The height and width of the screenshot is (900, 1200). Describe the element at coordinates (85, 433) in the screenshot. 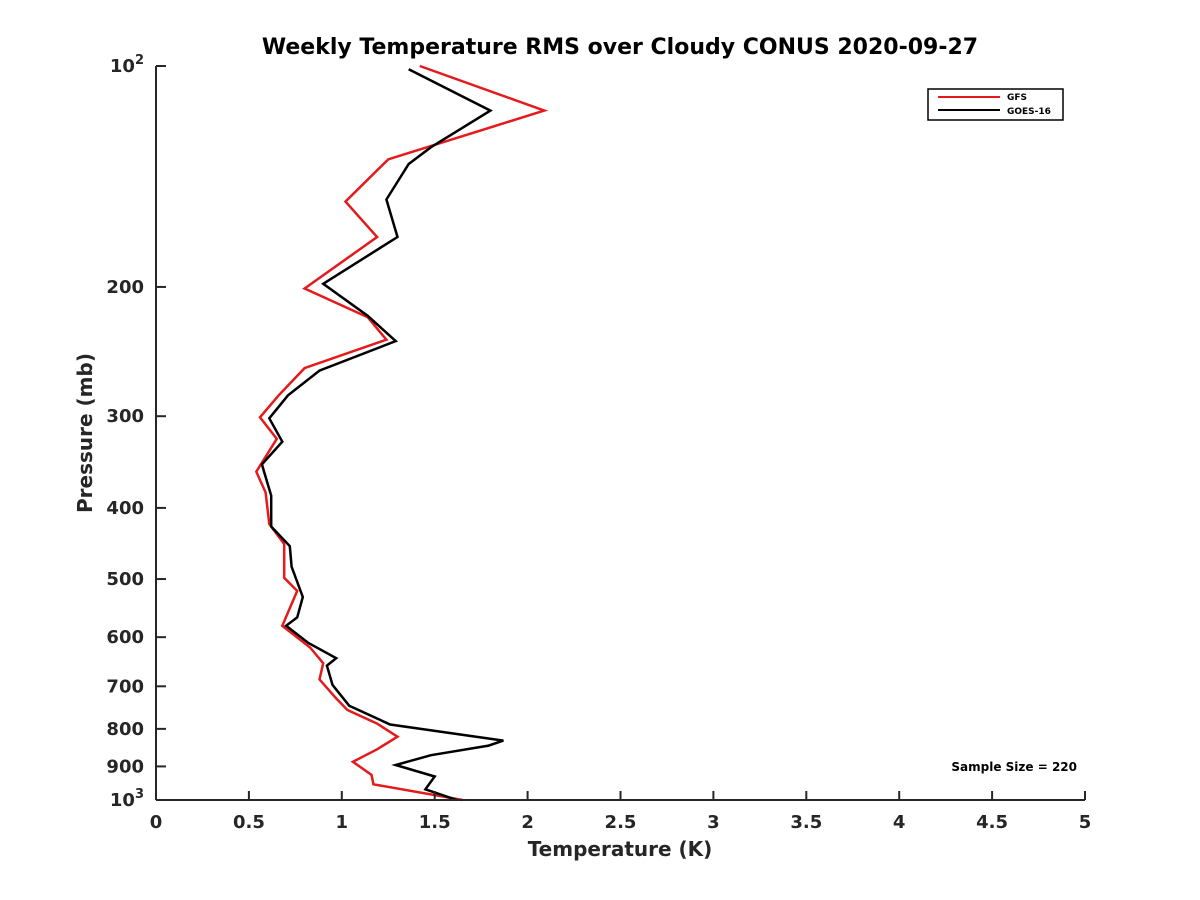

I see `y-axis-label: Pressure (mb)` at that location.